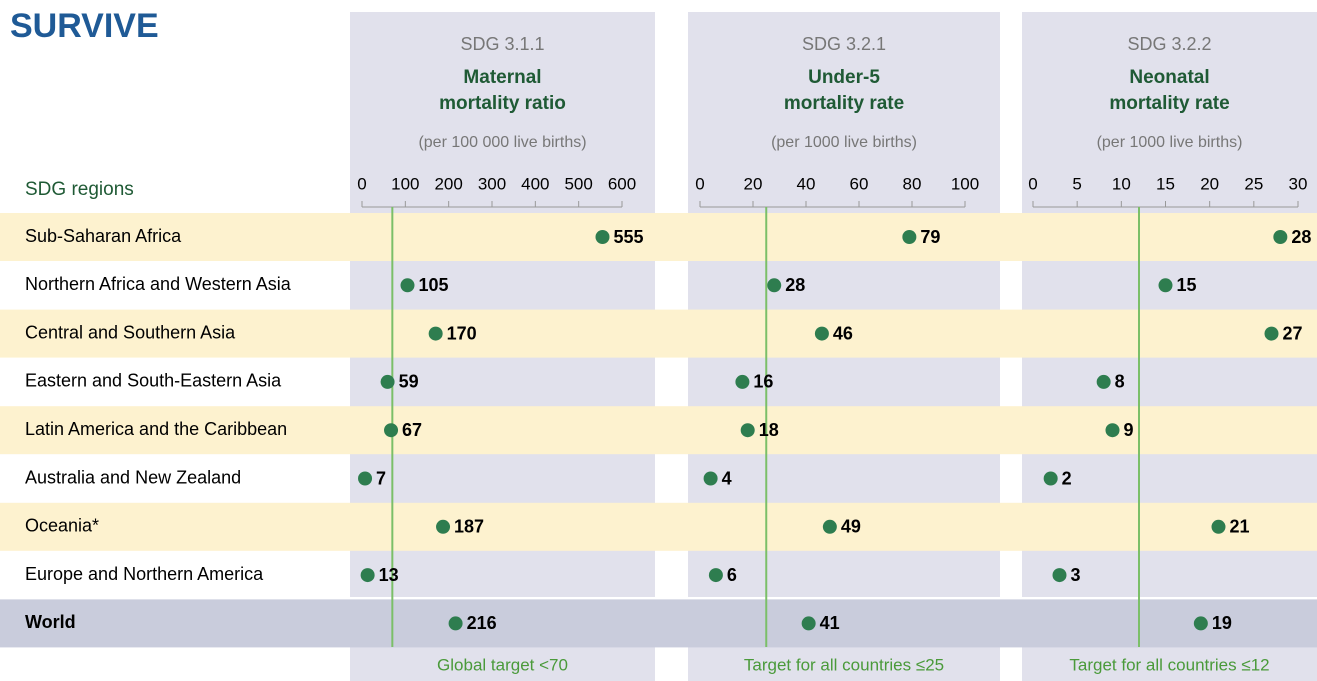 This screenshot has height=681, width=1317. I want to click on target-label: Global target <70, so click(502, 664).